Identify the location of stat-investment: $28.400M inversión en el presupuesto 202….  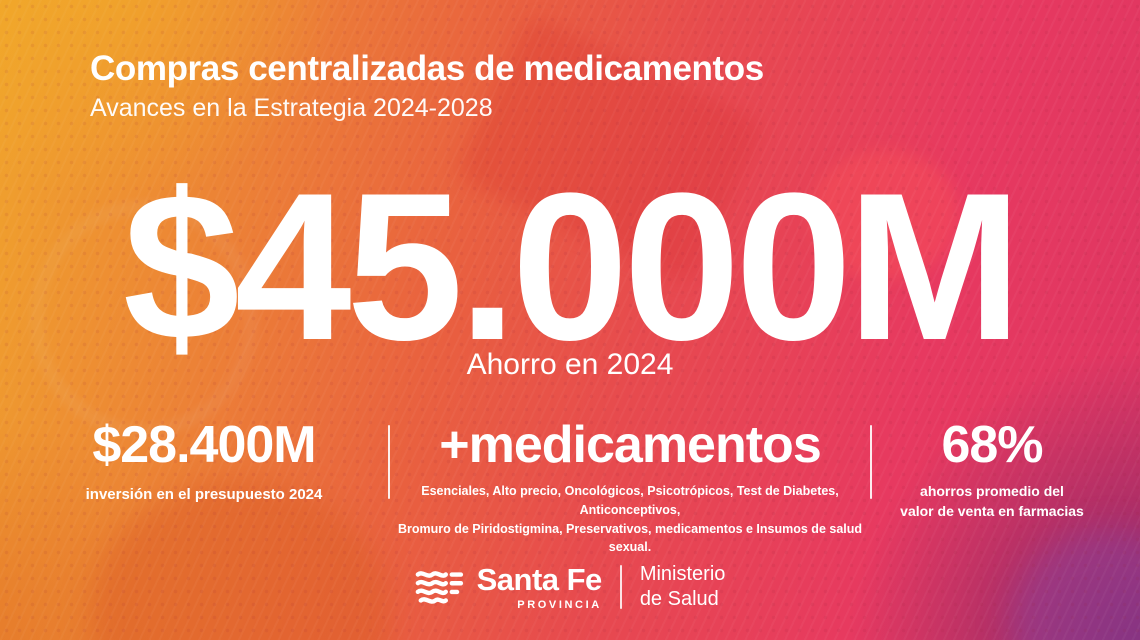
(204, 462).